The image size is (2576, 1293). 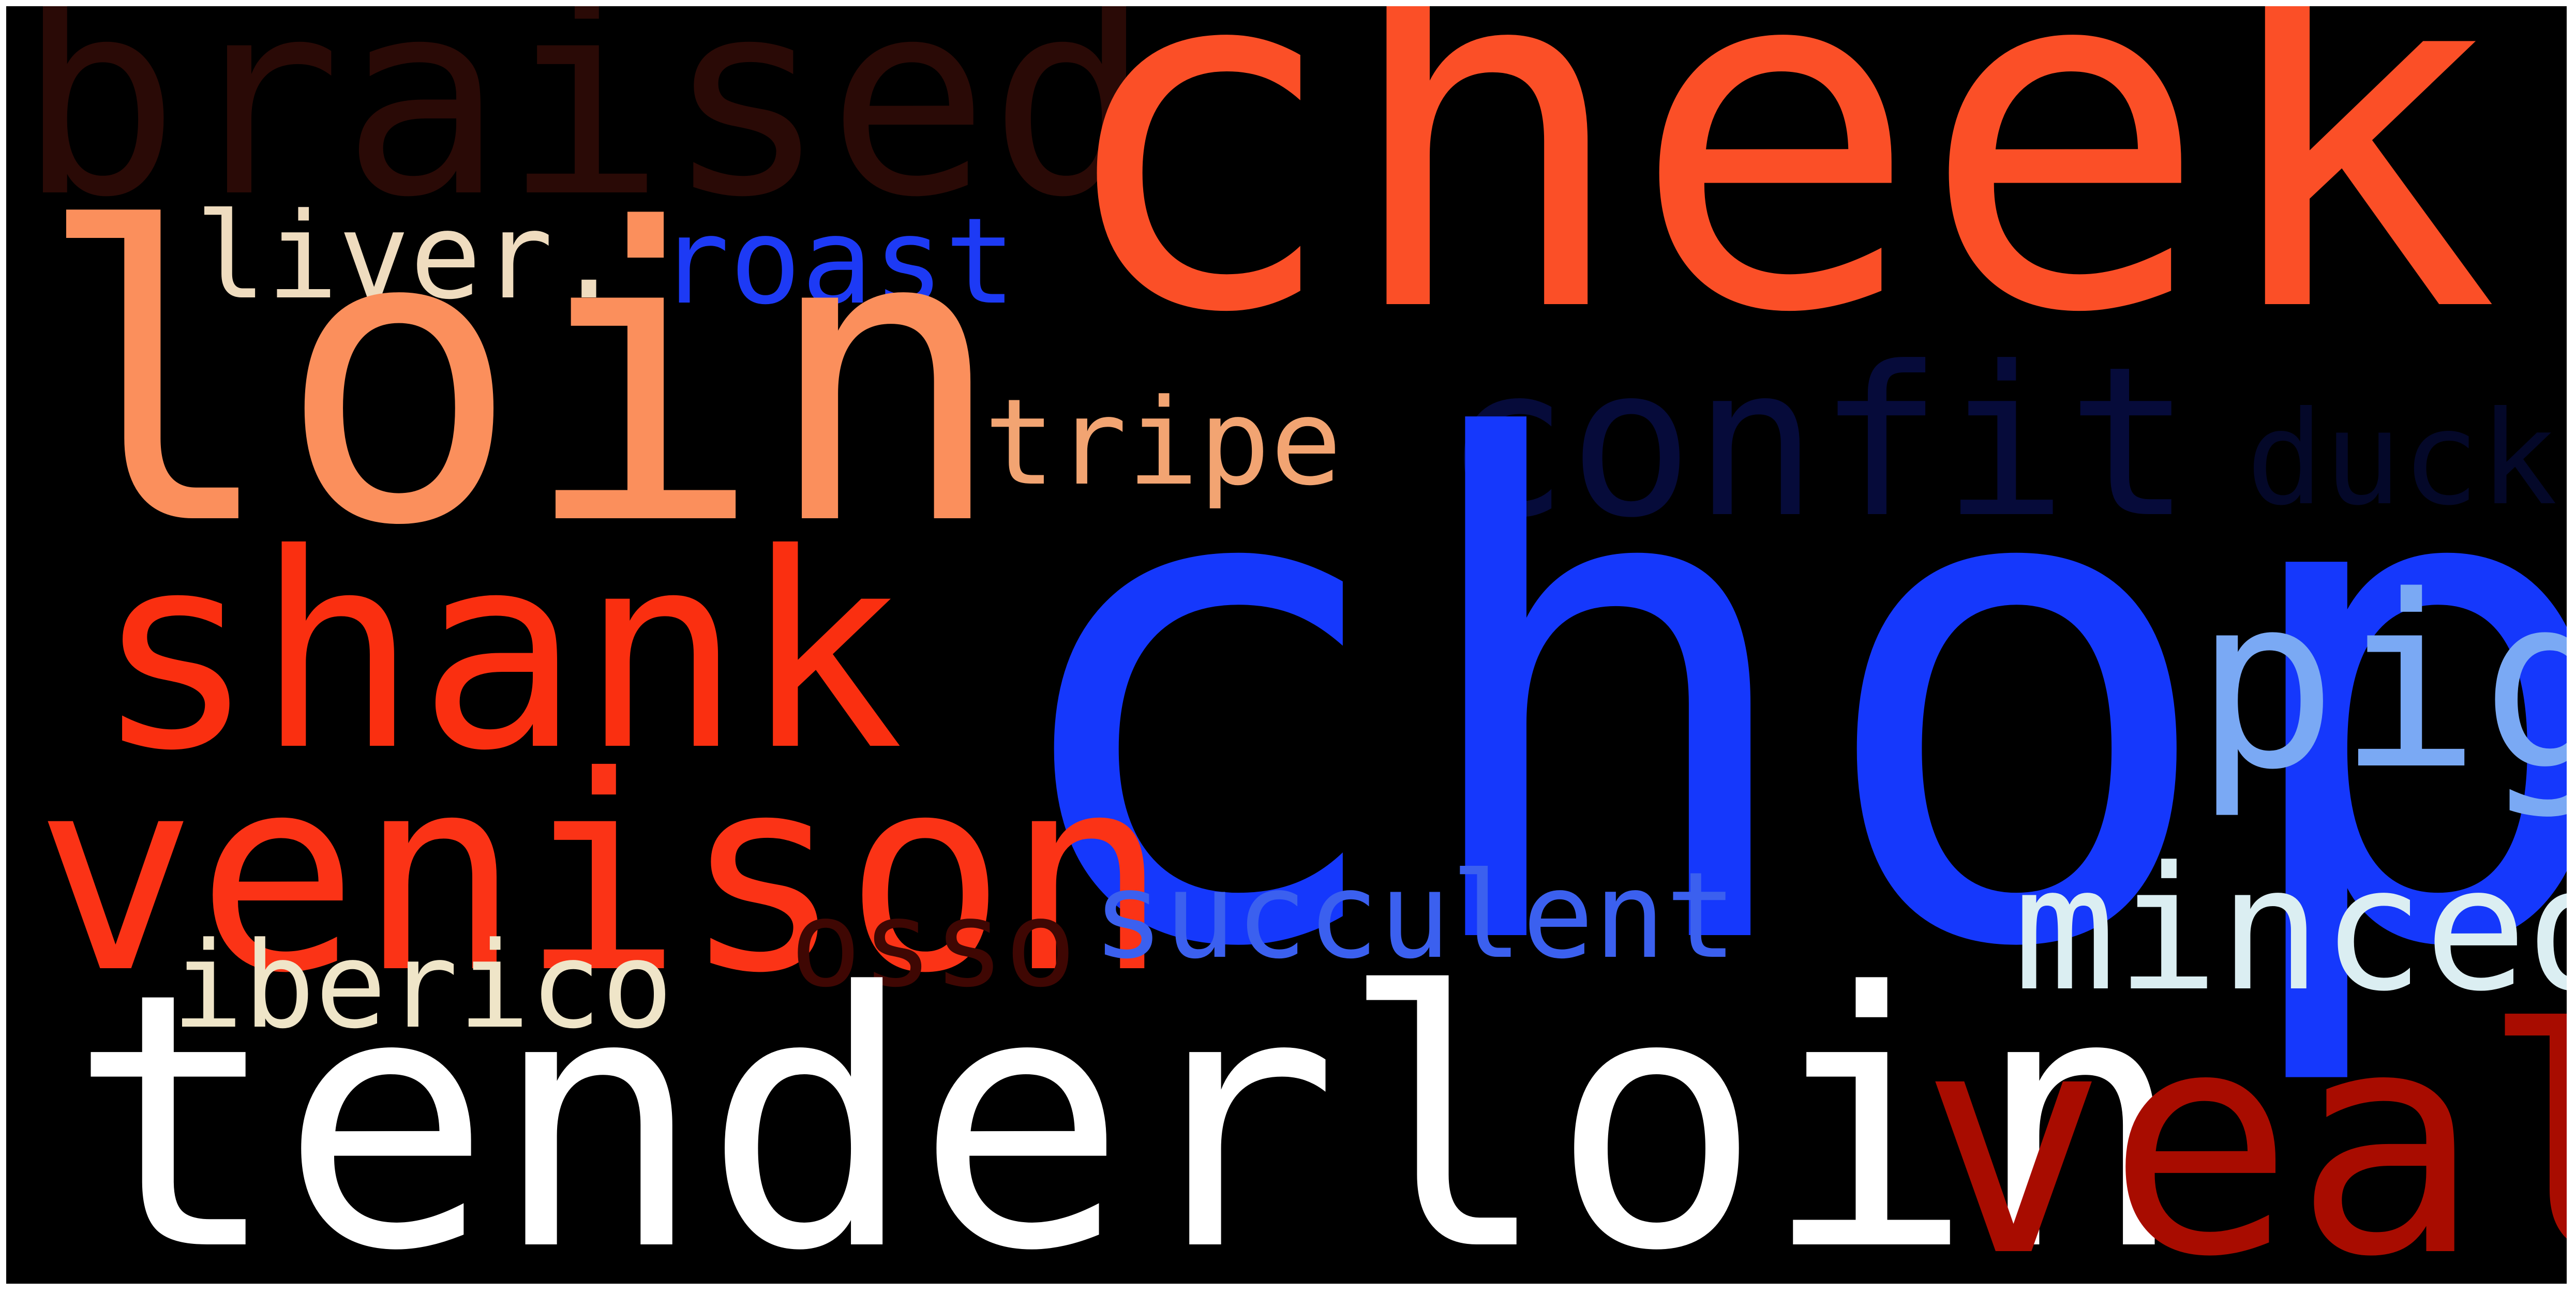 I want to click on word-veal: veal, so click(x=2243, y=1123).